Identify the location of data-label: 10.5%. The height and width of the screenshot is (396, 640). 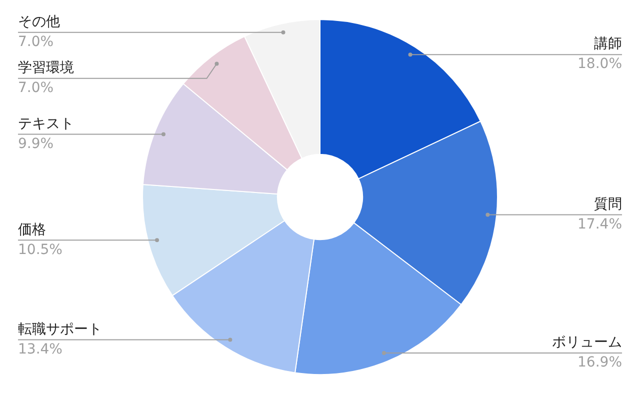
(40, 250).